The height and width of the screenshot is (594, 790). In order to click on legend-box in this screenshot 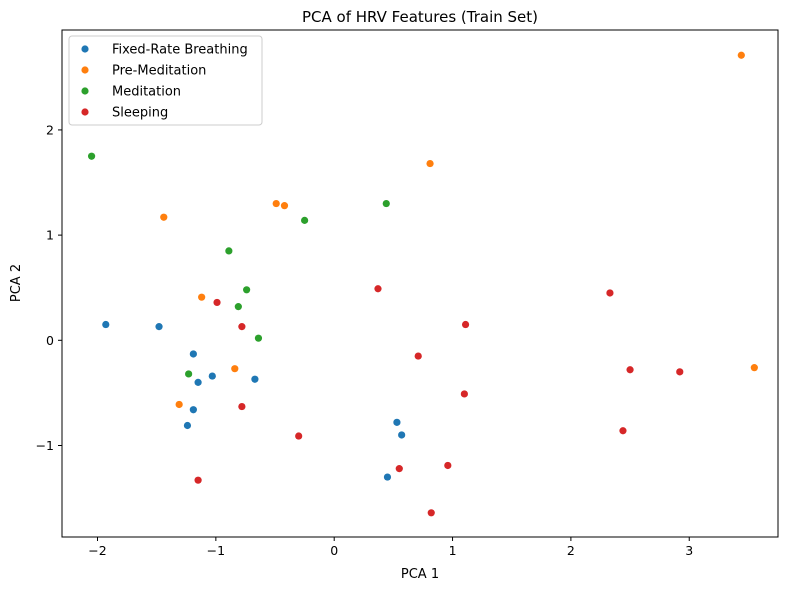, I will do `click(165, 80)`.